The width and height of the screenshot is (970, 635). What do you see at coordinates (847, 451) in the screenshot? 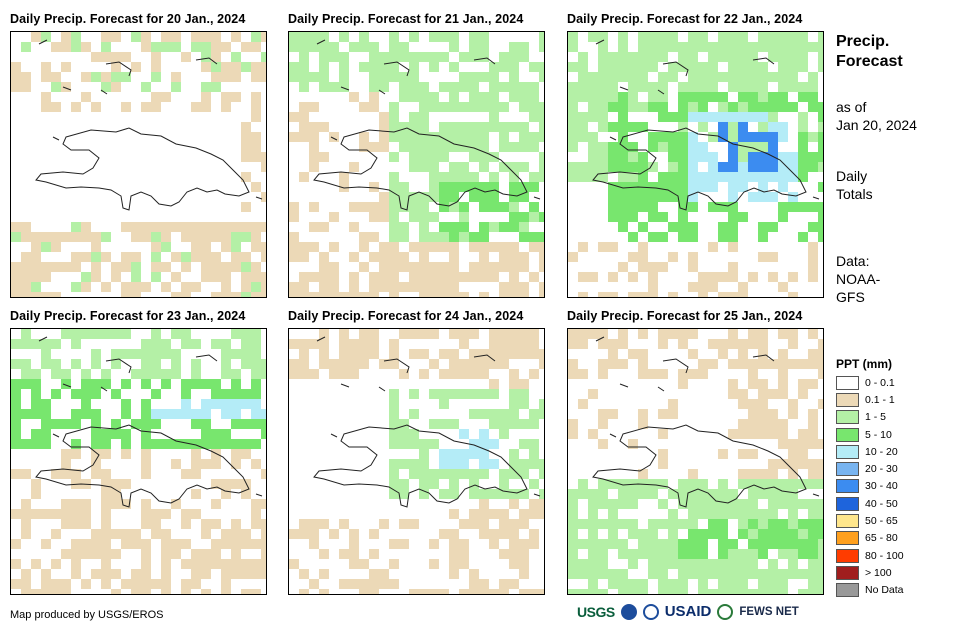
I see `legend-swatch` at bounding box center [847, 451].